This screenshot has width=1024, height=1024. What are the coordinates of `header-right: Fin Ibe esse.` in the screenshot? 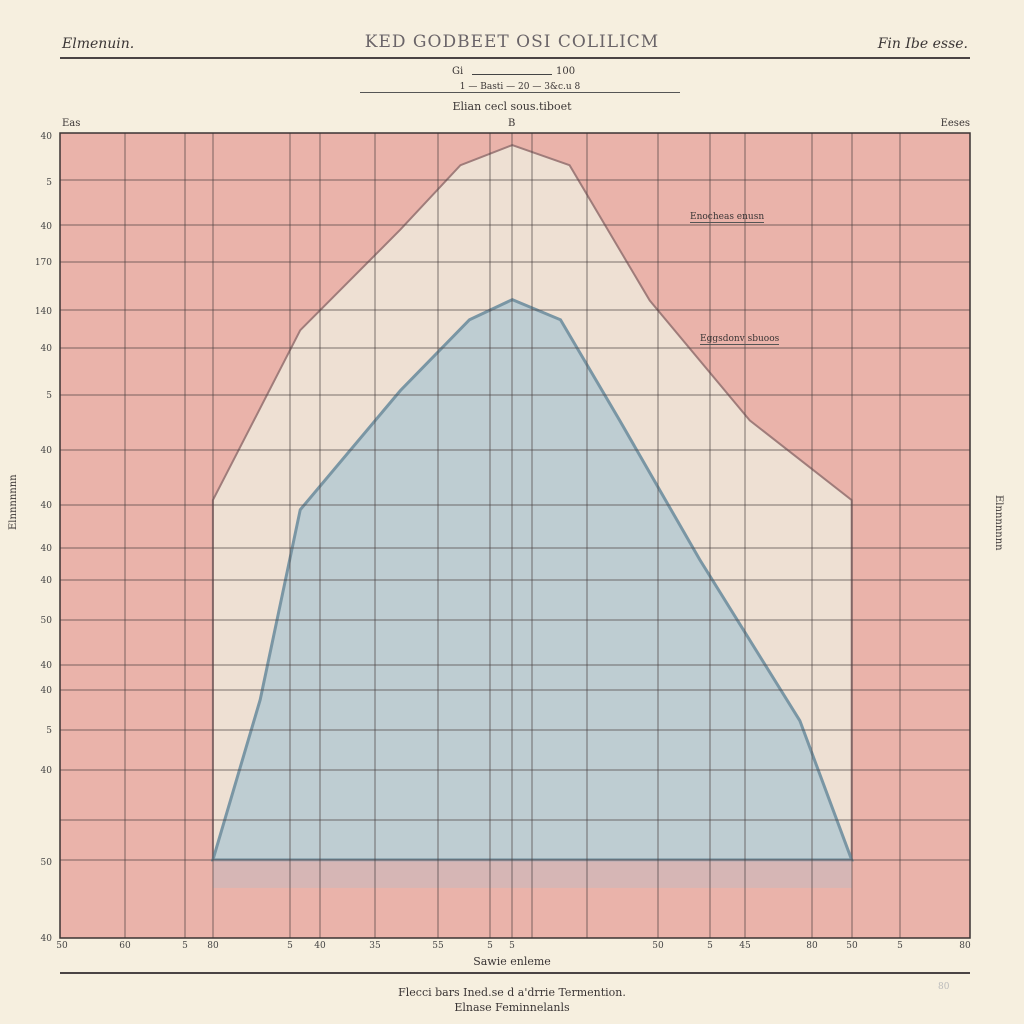 It's located at (922, 44).